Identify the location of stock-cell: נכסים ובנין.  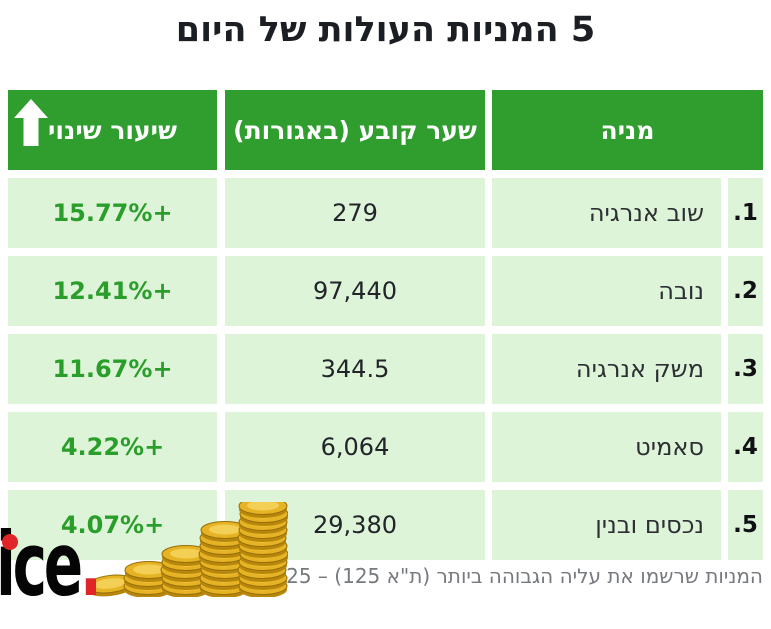
(606, 525).